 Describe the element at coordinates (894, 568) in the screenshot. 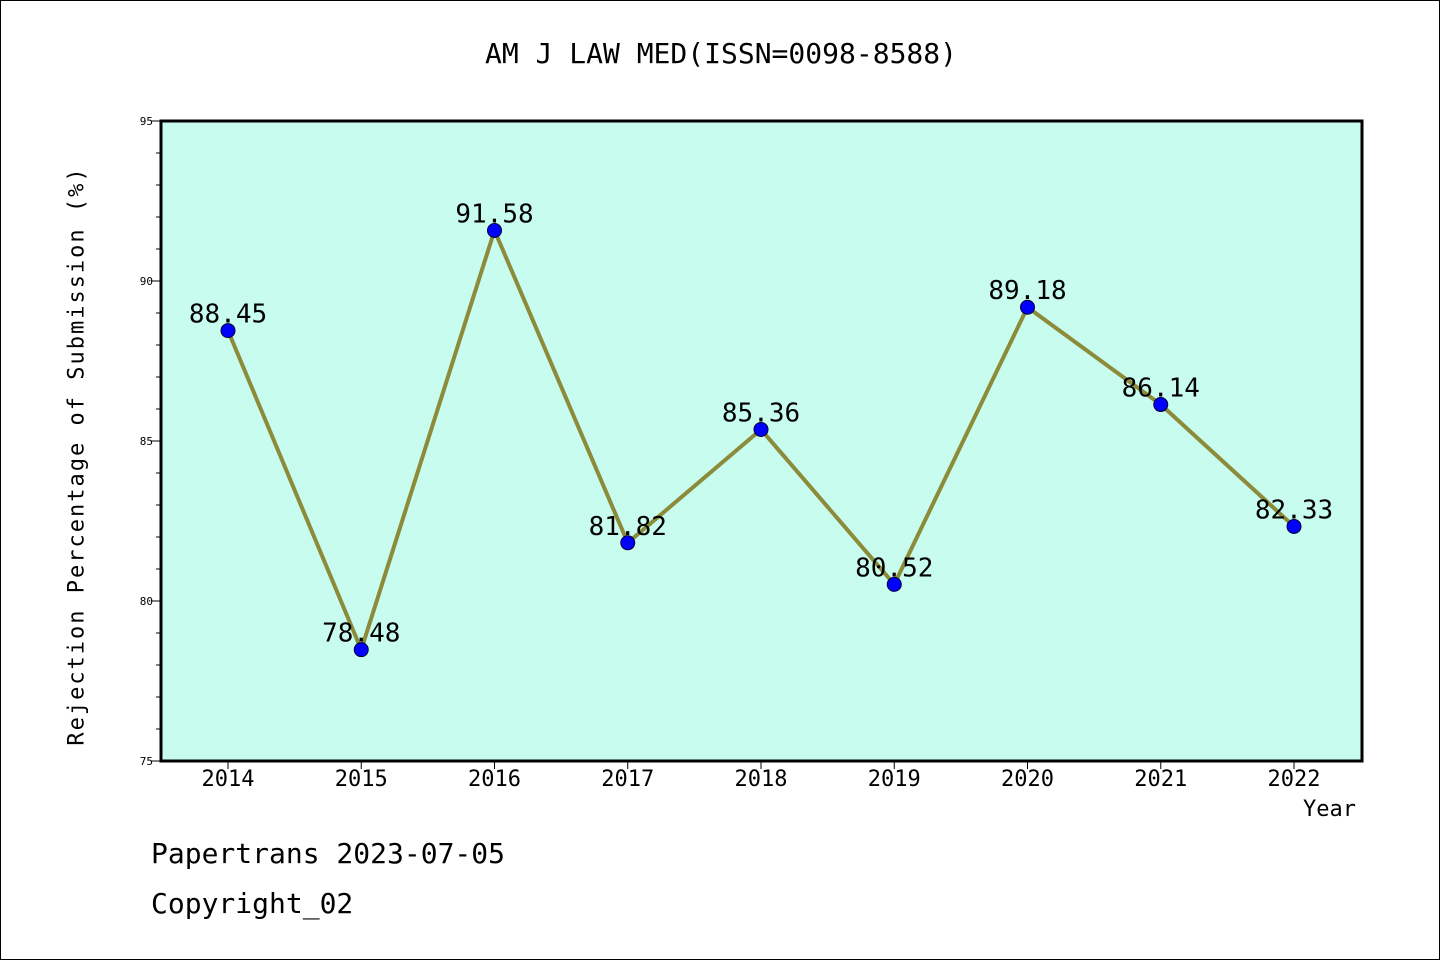

I see `data-label: 80.52` at that location.